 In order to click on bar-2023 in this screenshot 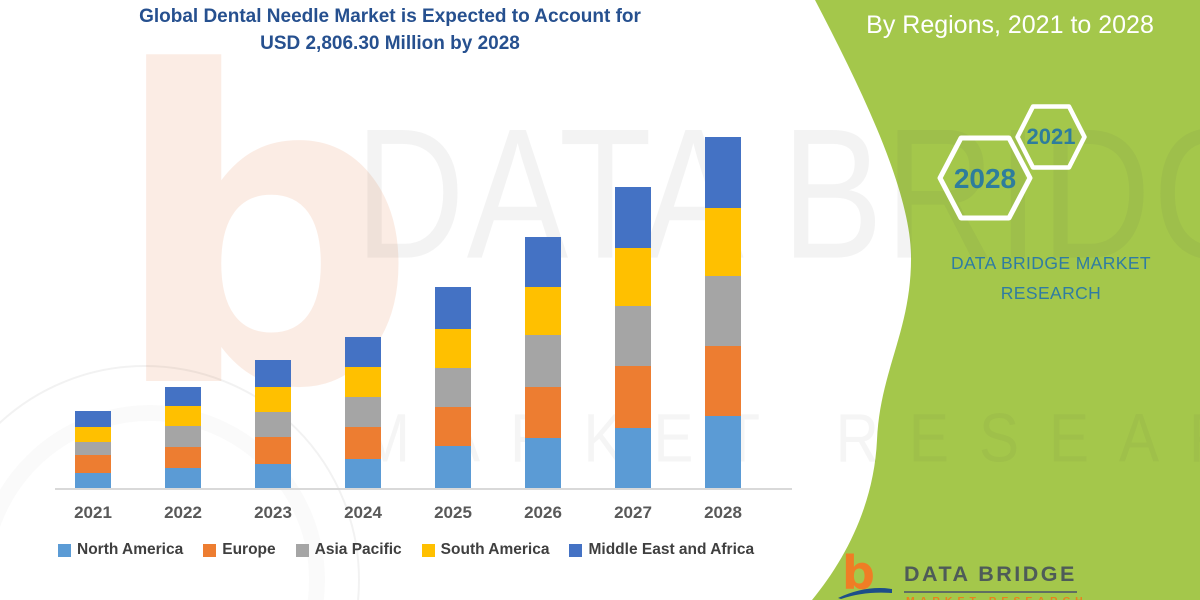, I will do `click(273, 424)`.